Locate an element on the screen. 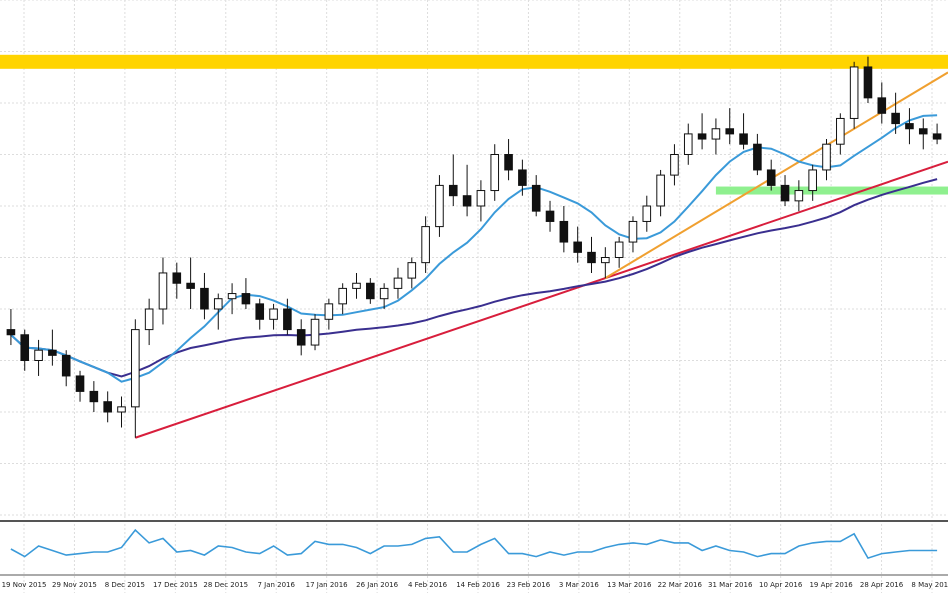 The width and height of the screenshot is (948, 593). resistance-zone is located at coordinates (474, 61).